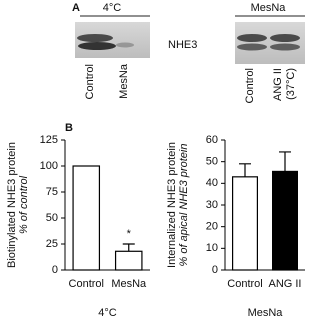  What do you see at coordinates (212, 248) in the screenshot?
I see `y-tick-label: 10` at bounding box center [212, 248].